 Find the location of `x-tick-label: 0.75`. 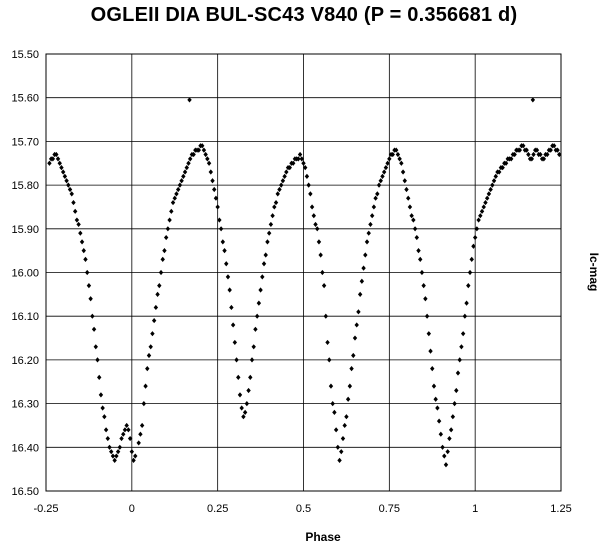

x-tick-label: 0.75 is located at coordinates (389, 509).